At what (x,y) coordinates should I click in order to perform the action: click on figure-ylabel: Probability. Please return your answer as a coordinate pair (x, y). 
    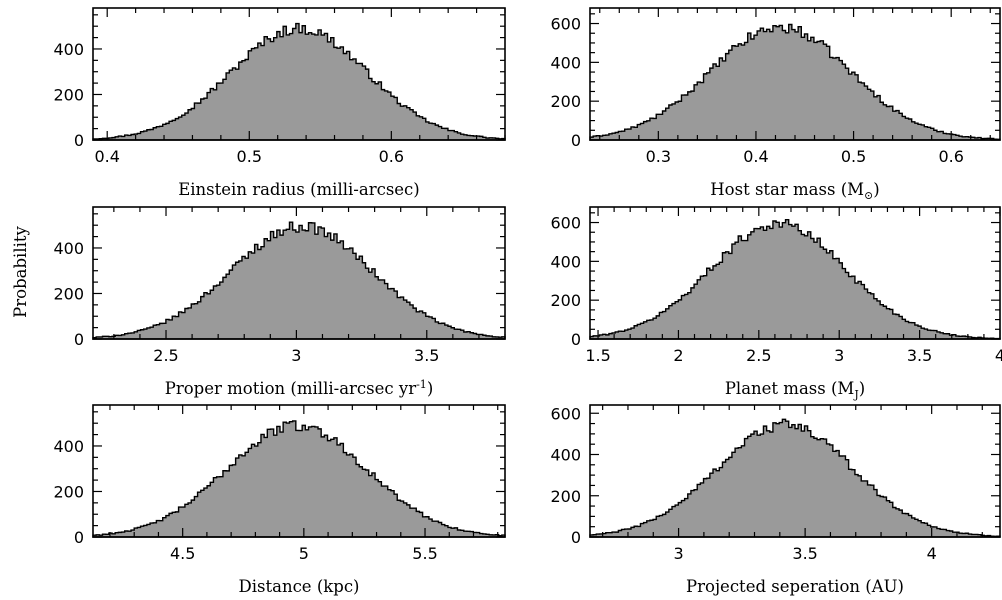
    Looking at the image, I should click on (20, 271).